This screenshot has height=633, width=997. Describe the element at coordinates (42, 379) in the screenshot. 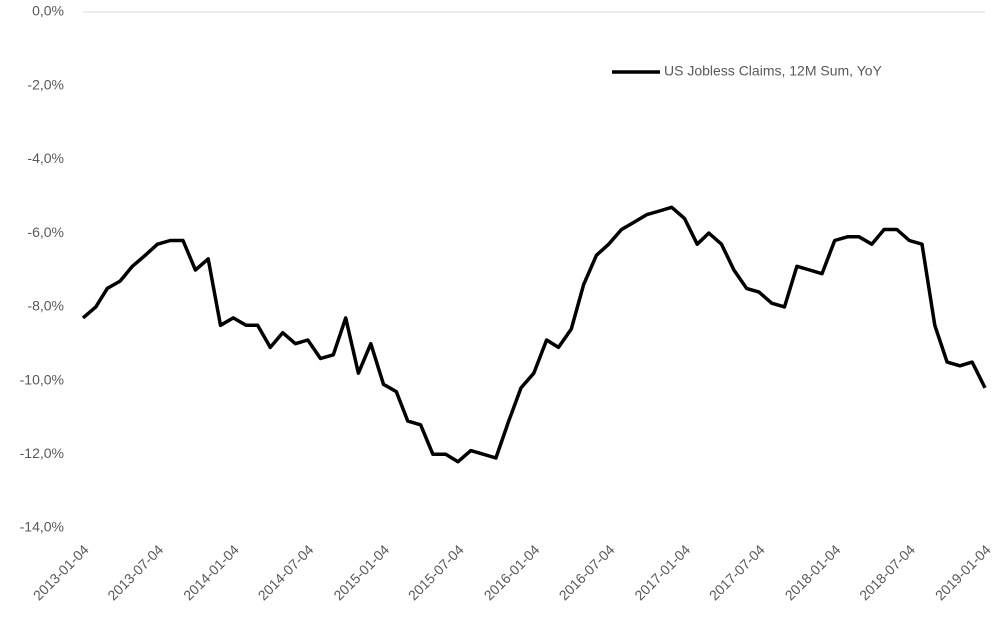

I see `y-tick-label: -10,0%` at that location.